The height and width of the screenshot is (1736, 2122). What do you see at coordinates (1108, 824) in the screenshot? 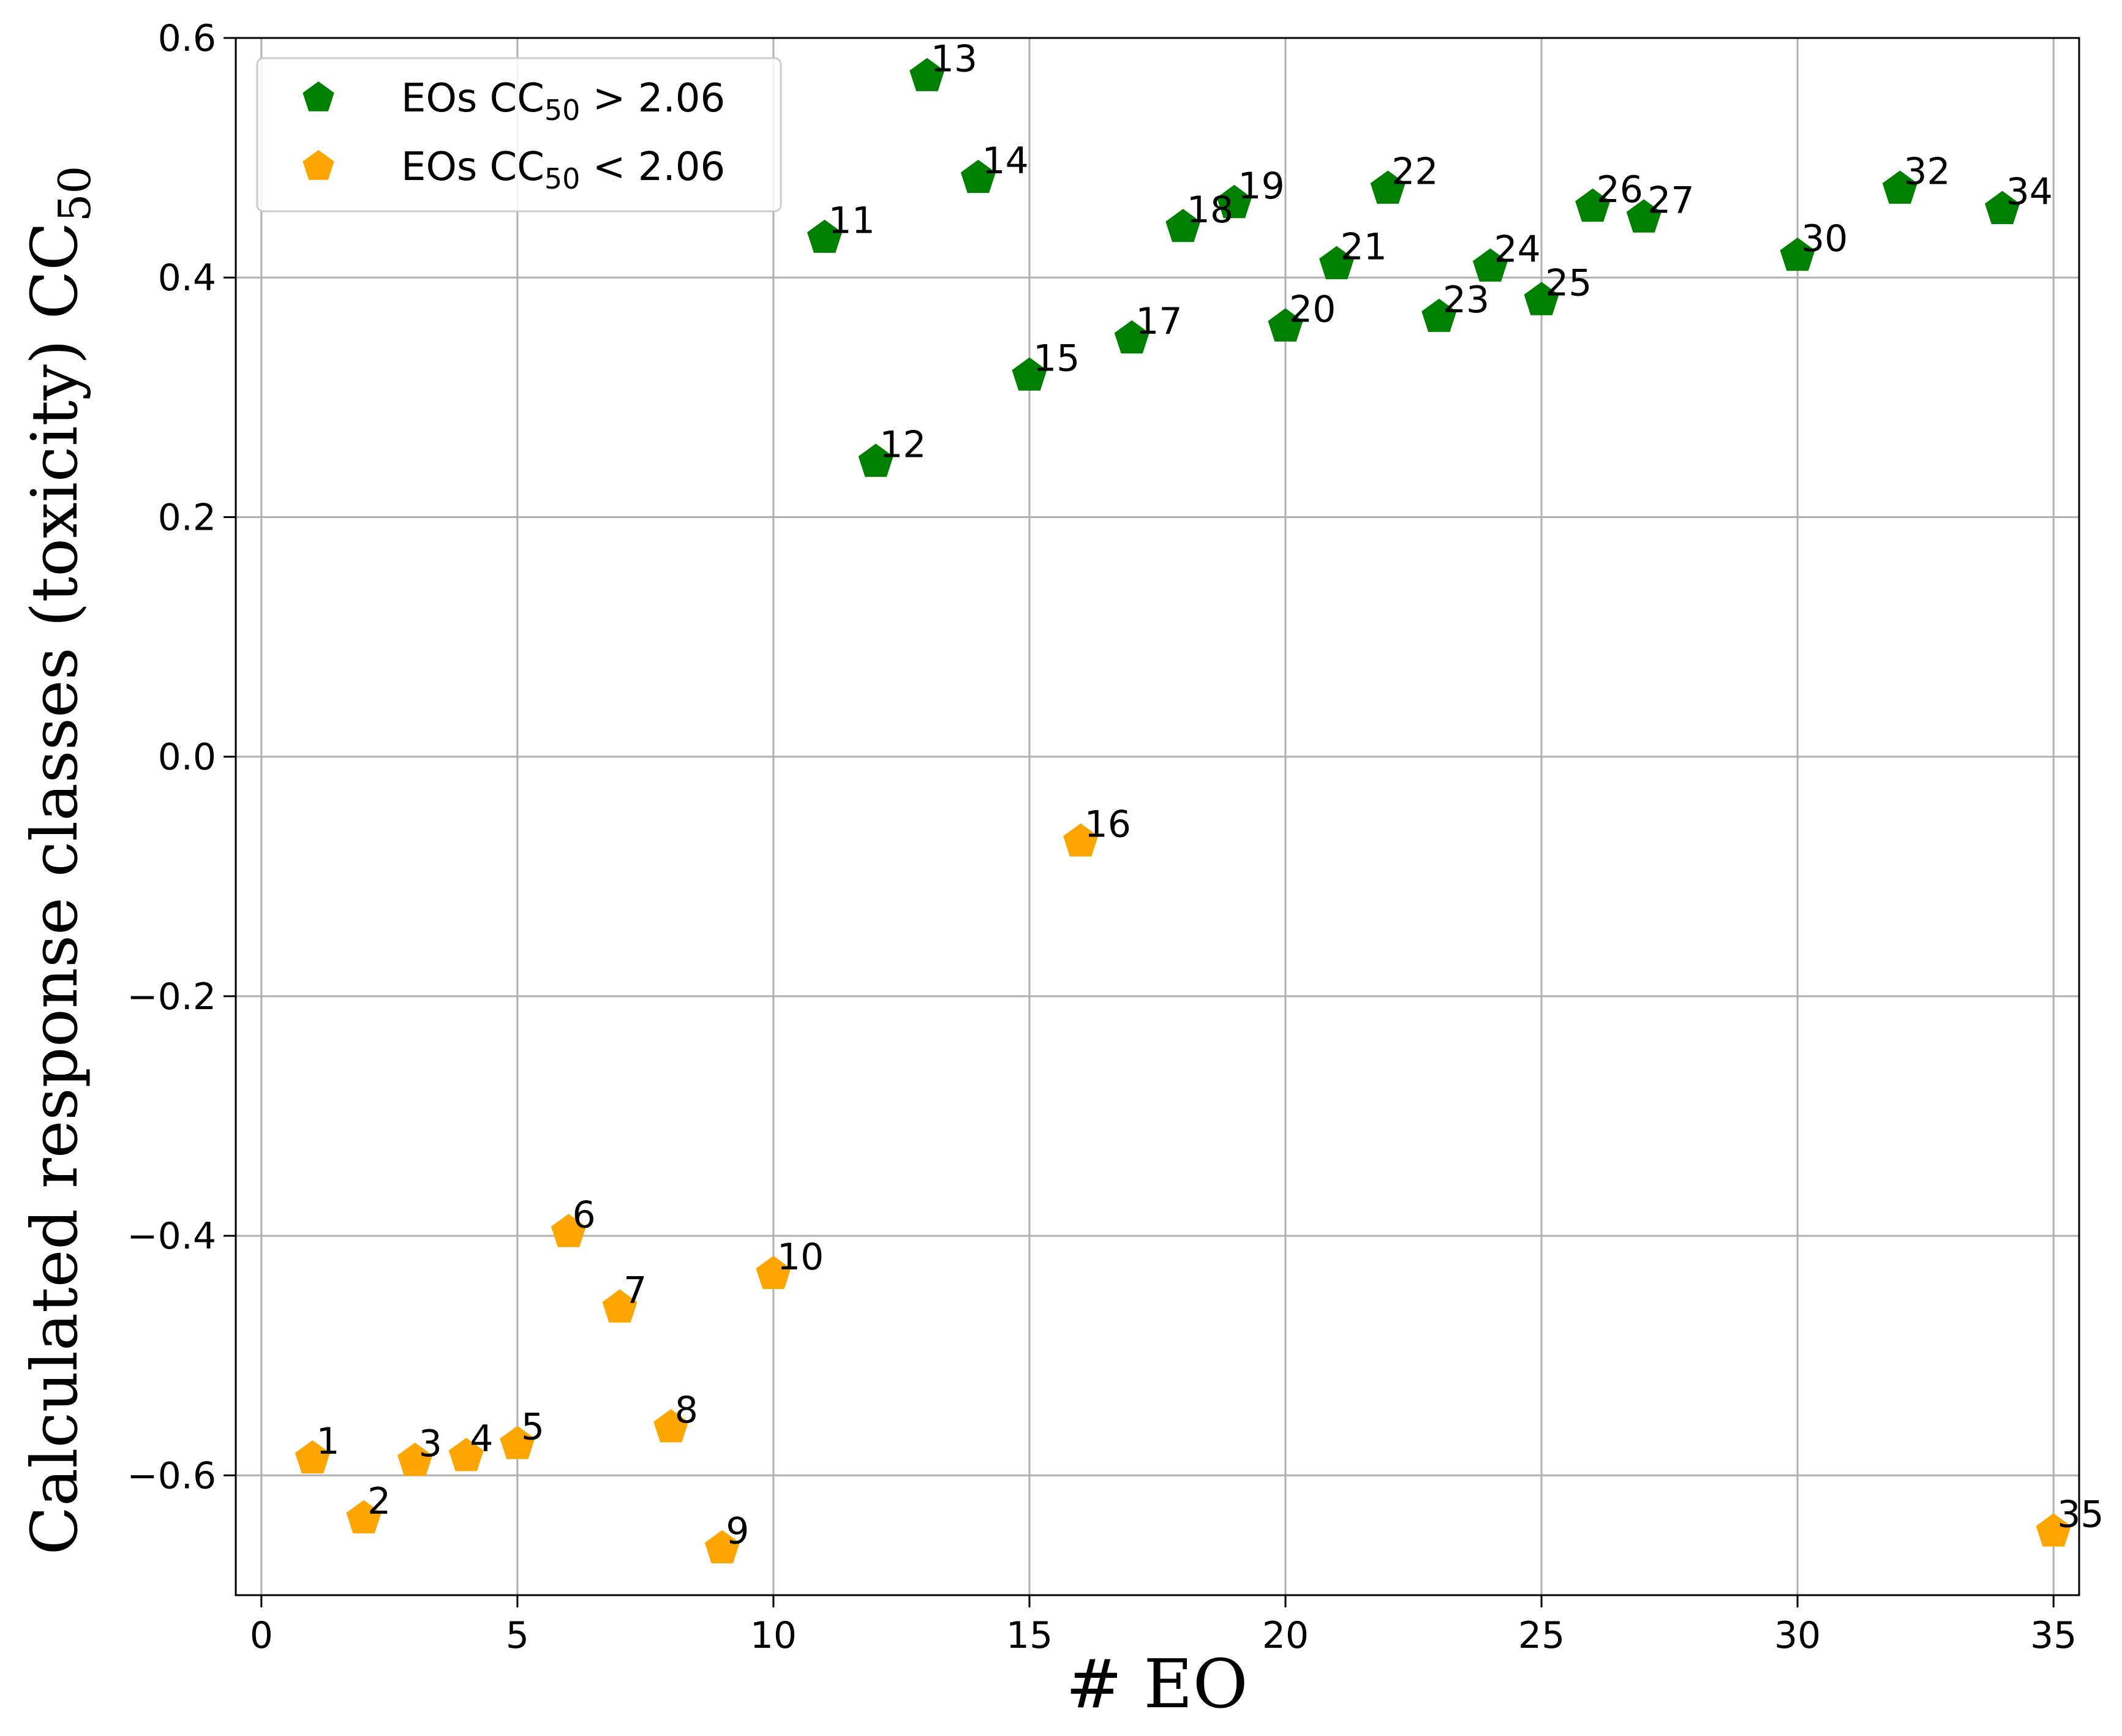
I see `point-label: 16` at bounding box center [1108, 824].